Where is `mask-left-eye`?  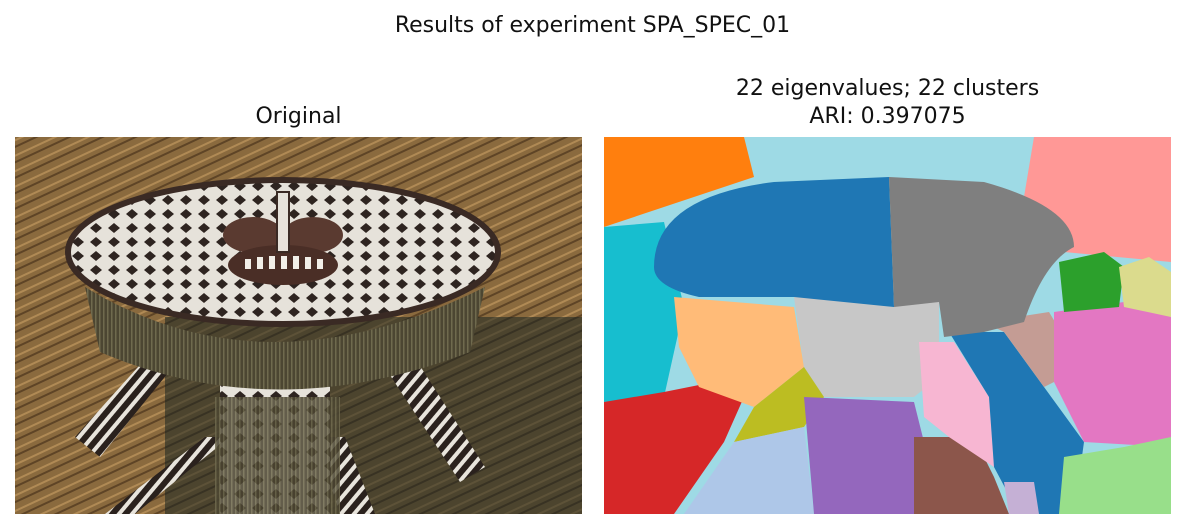
mask-left-eye is located at coordinates (253, 235).